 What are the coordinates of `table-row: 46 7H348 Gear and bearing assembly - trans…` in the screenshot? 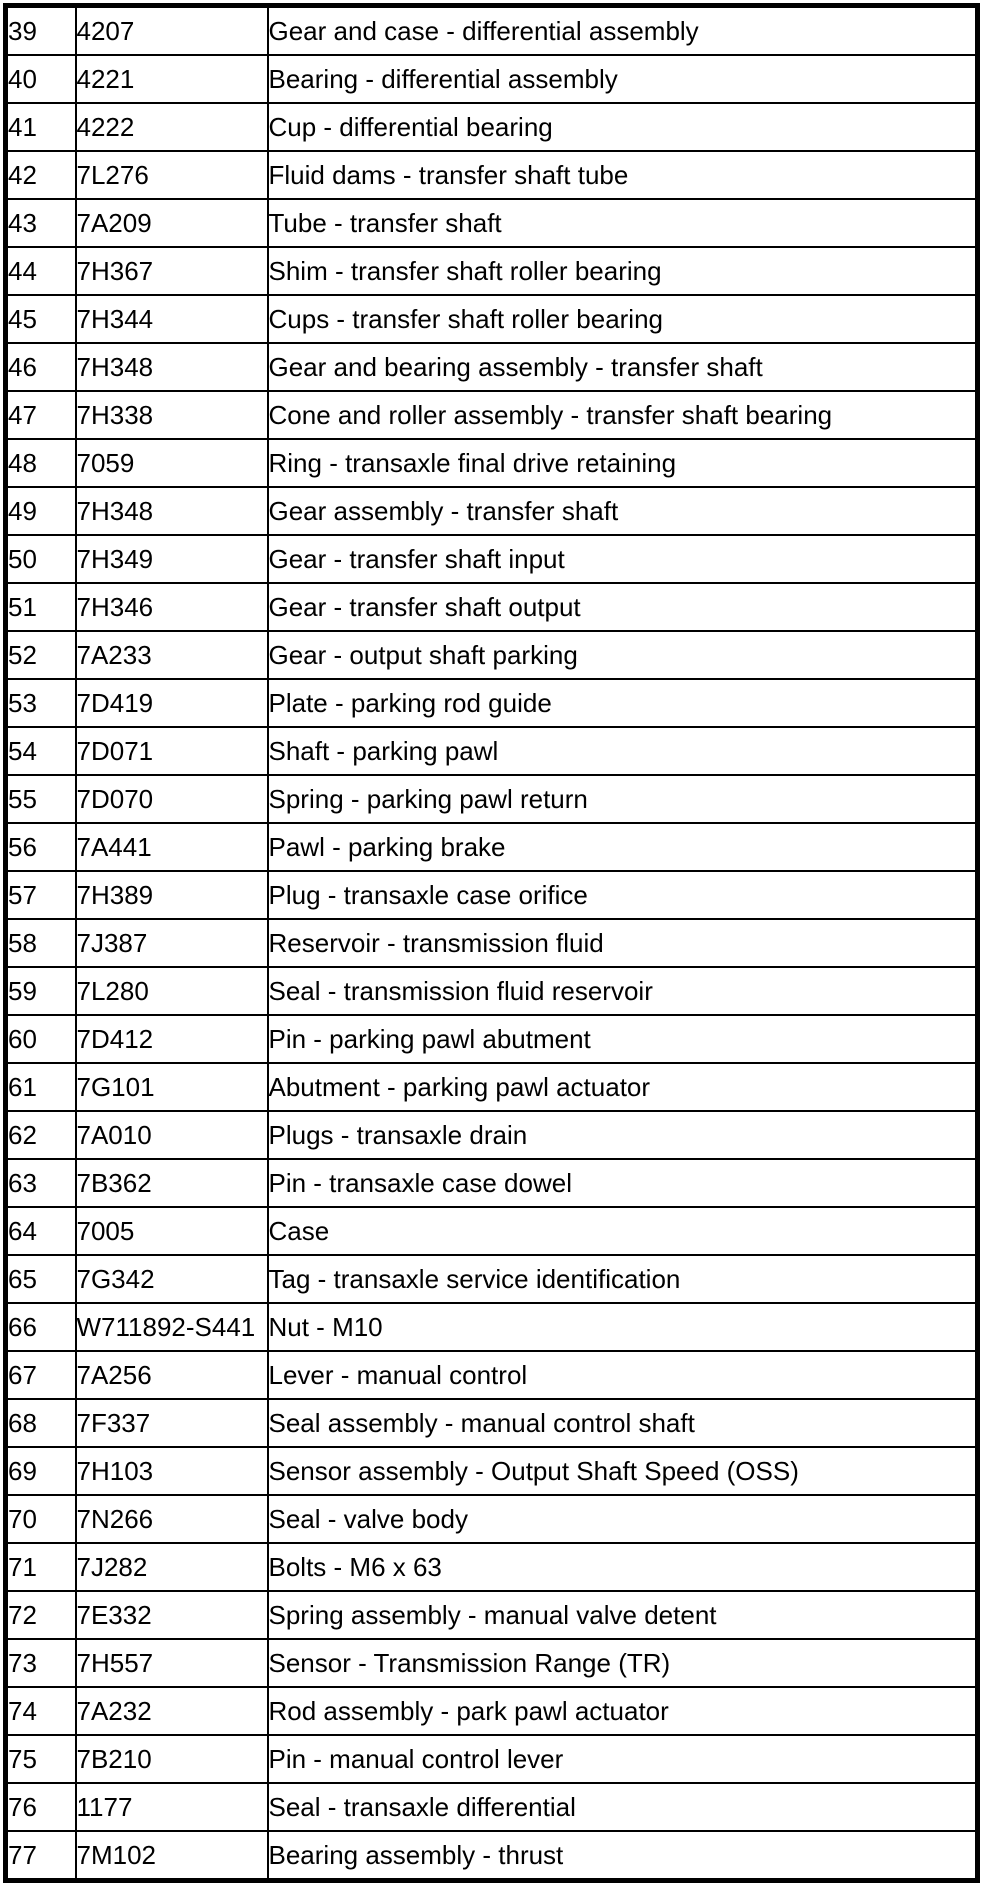 It's located at (491, 367).